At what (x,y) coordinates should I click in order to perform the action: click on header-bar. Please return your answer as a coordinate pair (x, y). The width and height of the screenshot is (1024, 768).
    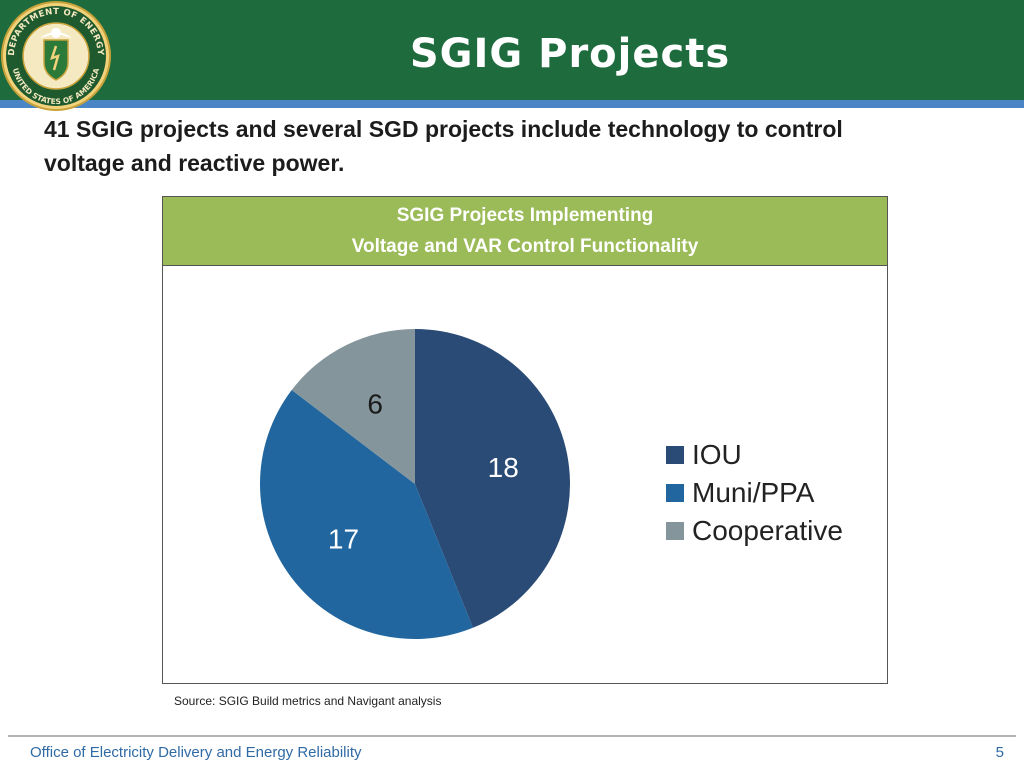
    Looking at the image, I should click on (512, 50).